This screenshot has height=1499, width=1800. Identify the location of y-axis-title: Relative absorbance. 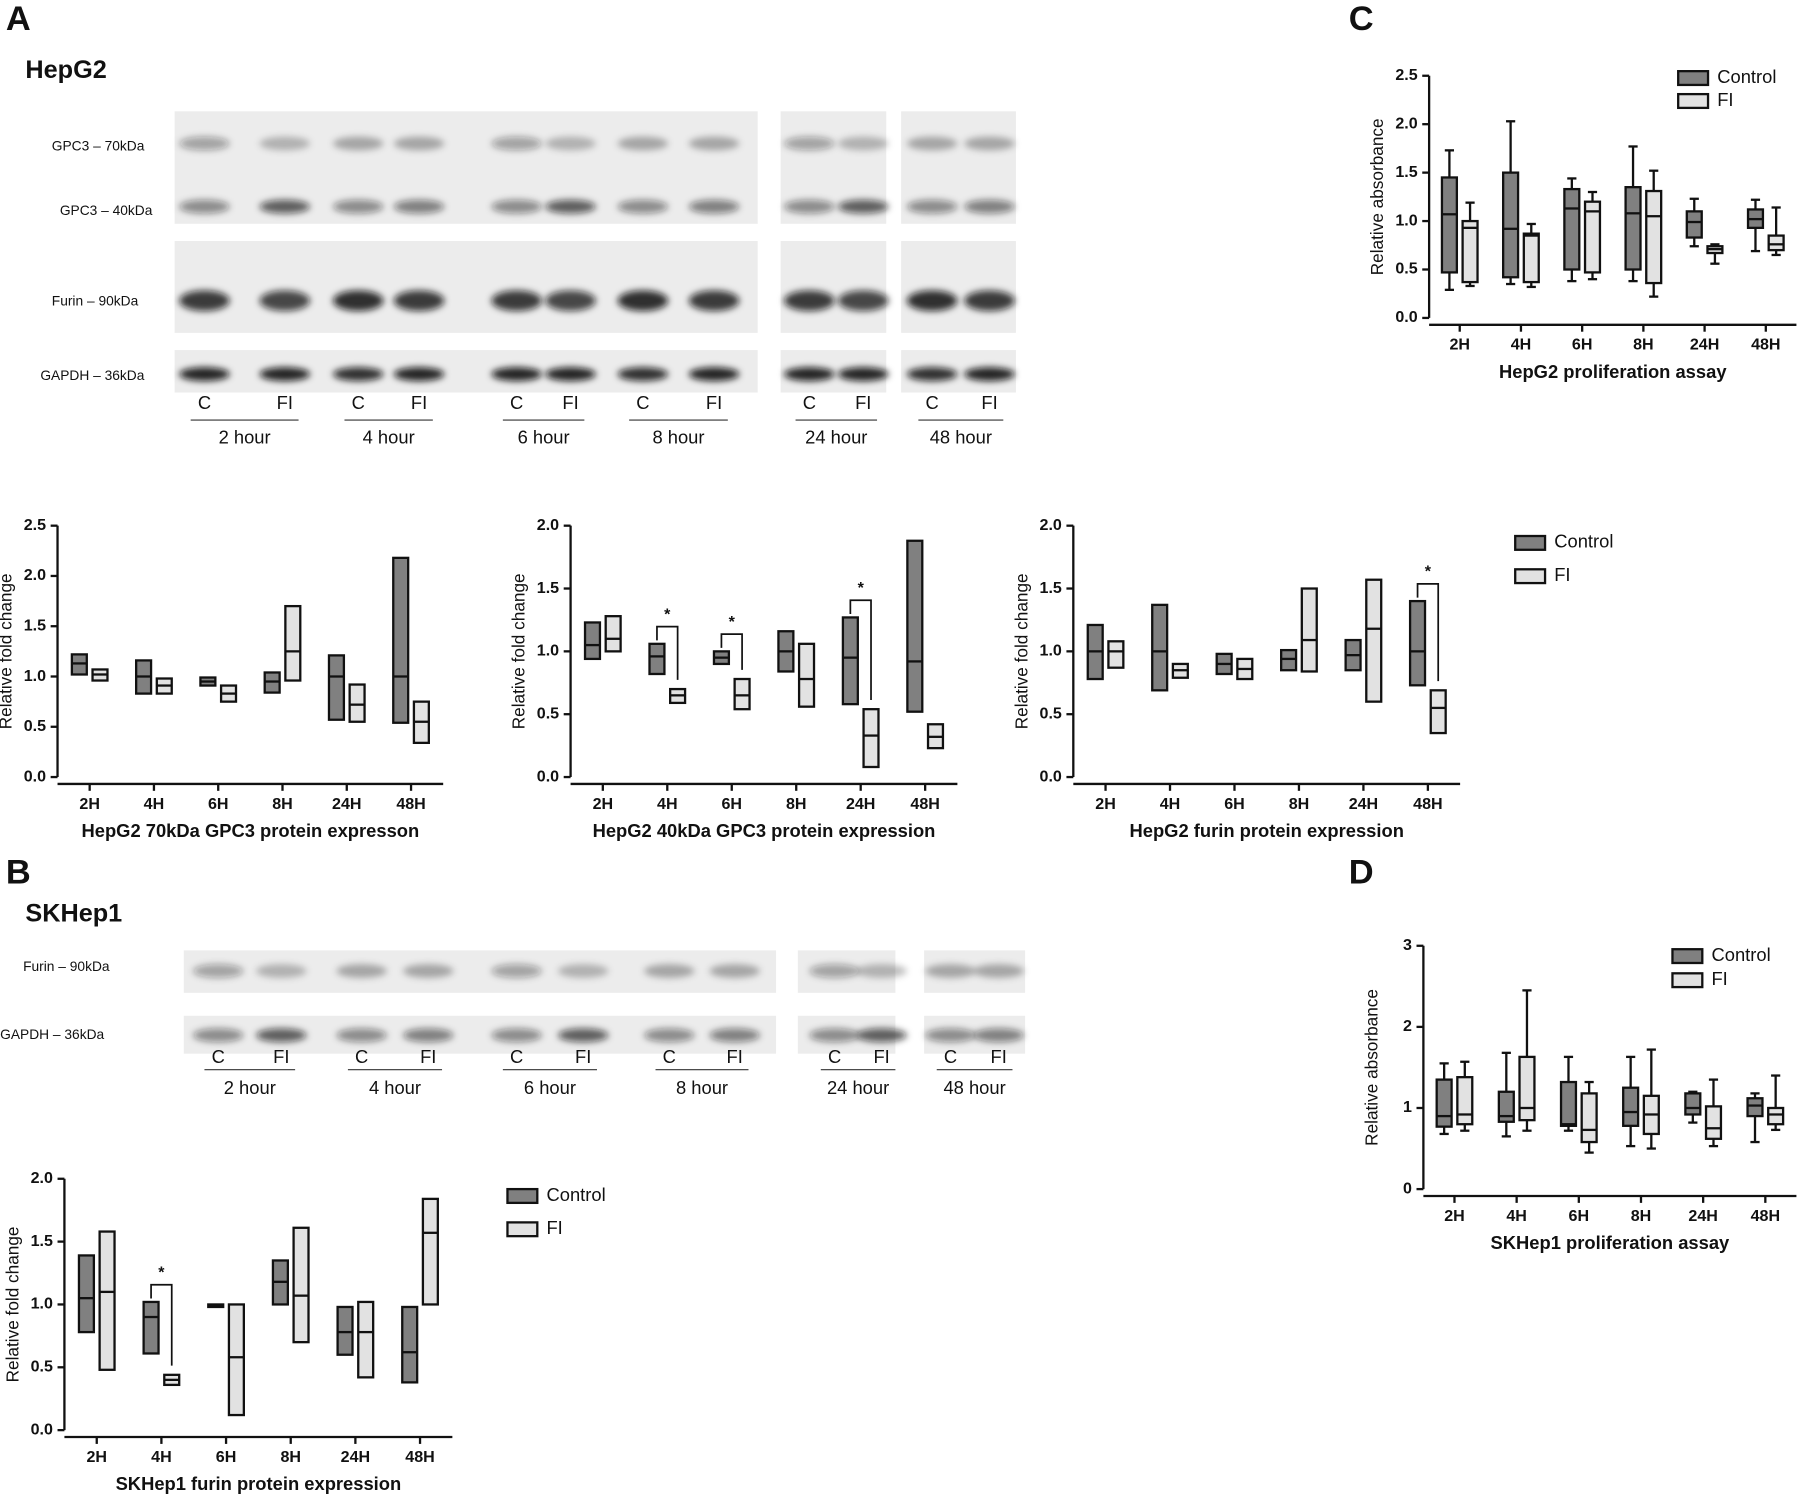
(1371, 1067).